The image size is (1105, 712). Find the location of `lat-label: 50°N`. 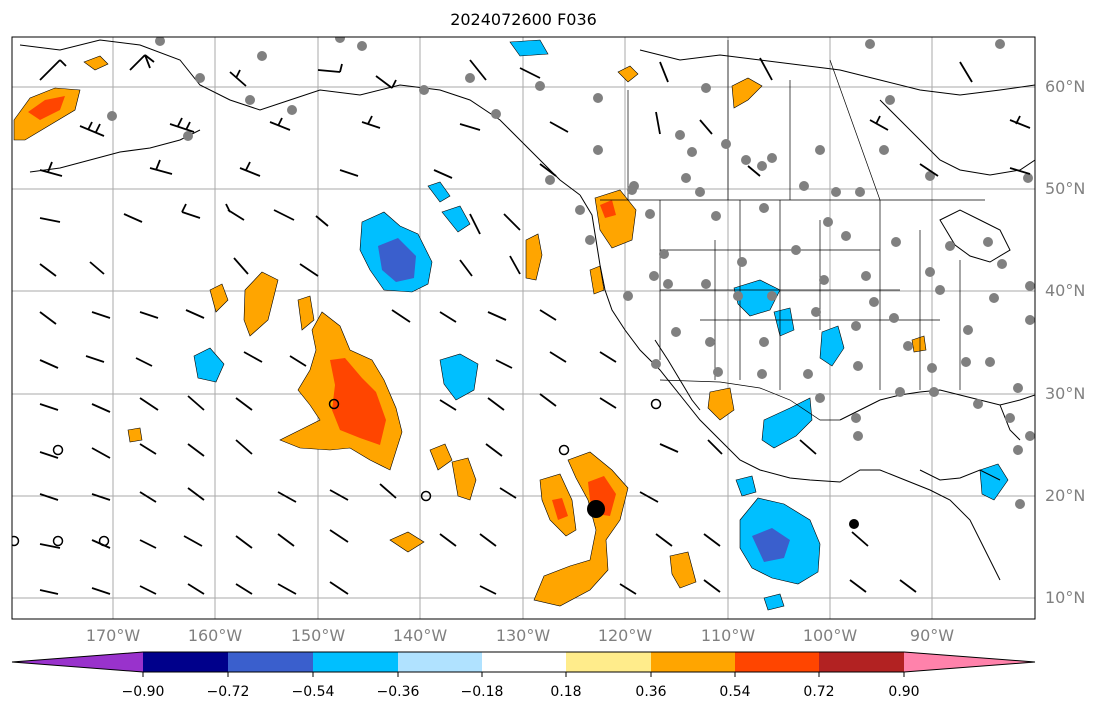

lat-label: 50°N is located at coordinates (1065, 188).